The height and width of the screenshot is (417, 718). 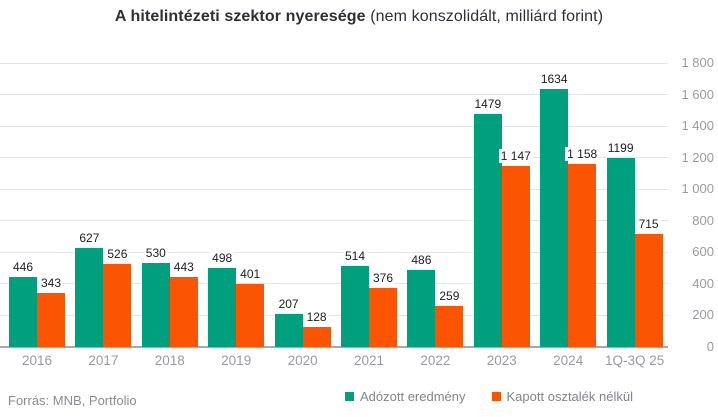 I want to click on chart-title-main: A hitelintézeti szektor nyeresége, so click(x=240, y=16).